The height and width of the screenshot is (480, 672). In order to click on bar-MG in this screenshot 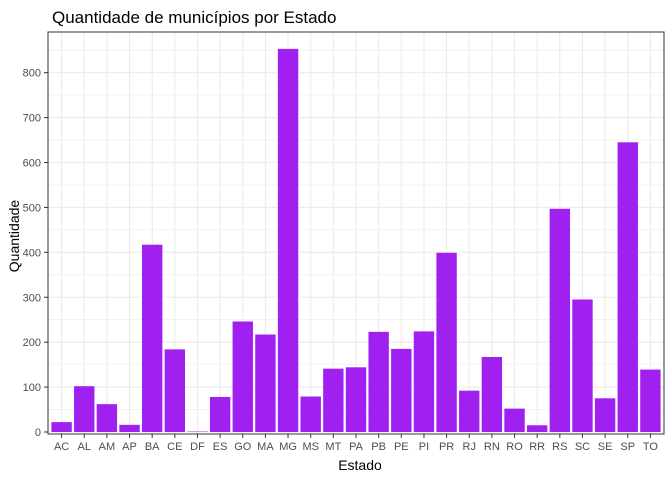, I will do `click(288, 240)`.